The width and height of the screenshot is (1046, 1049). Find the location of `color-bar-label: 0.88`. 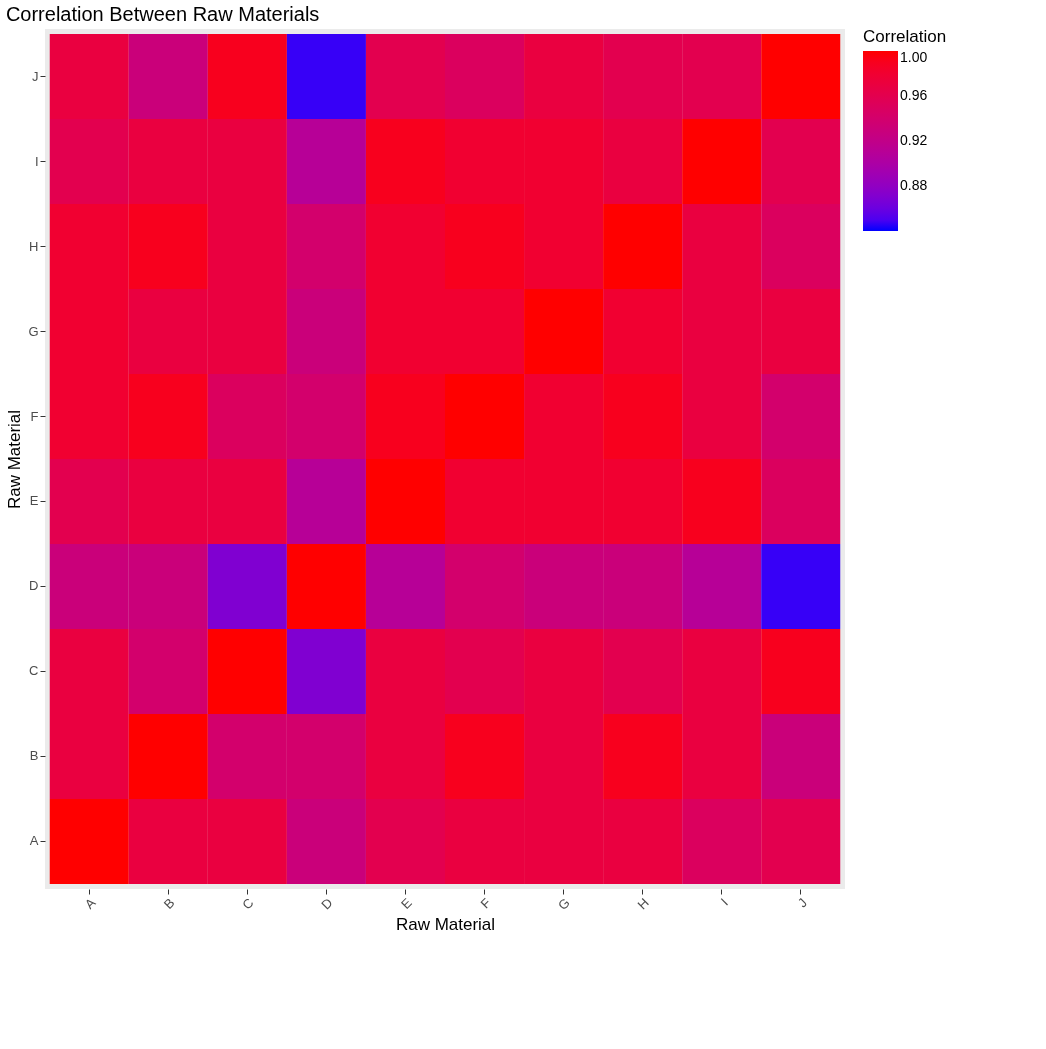

color-bar-label: 0.88 is located at coordinates (914, 185).